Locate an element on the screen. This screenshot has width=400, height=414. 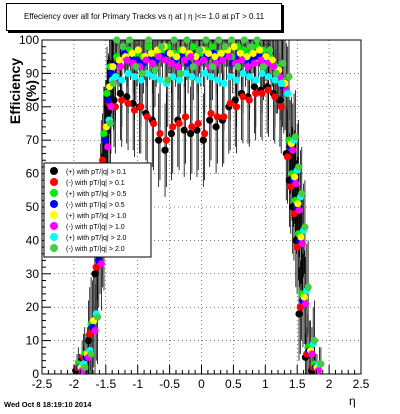
x-tick-label: 0 is located at coordinates (201, 384).